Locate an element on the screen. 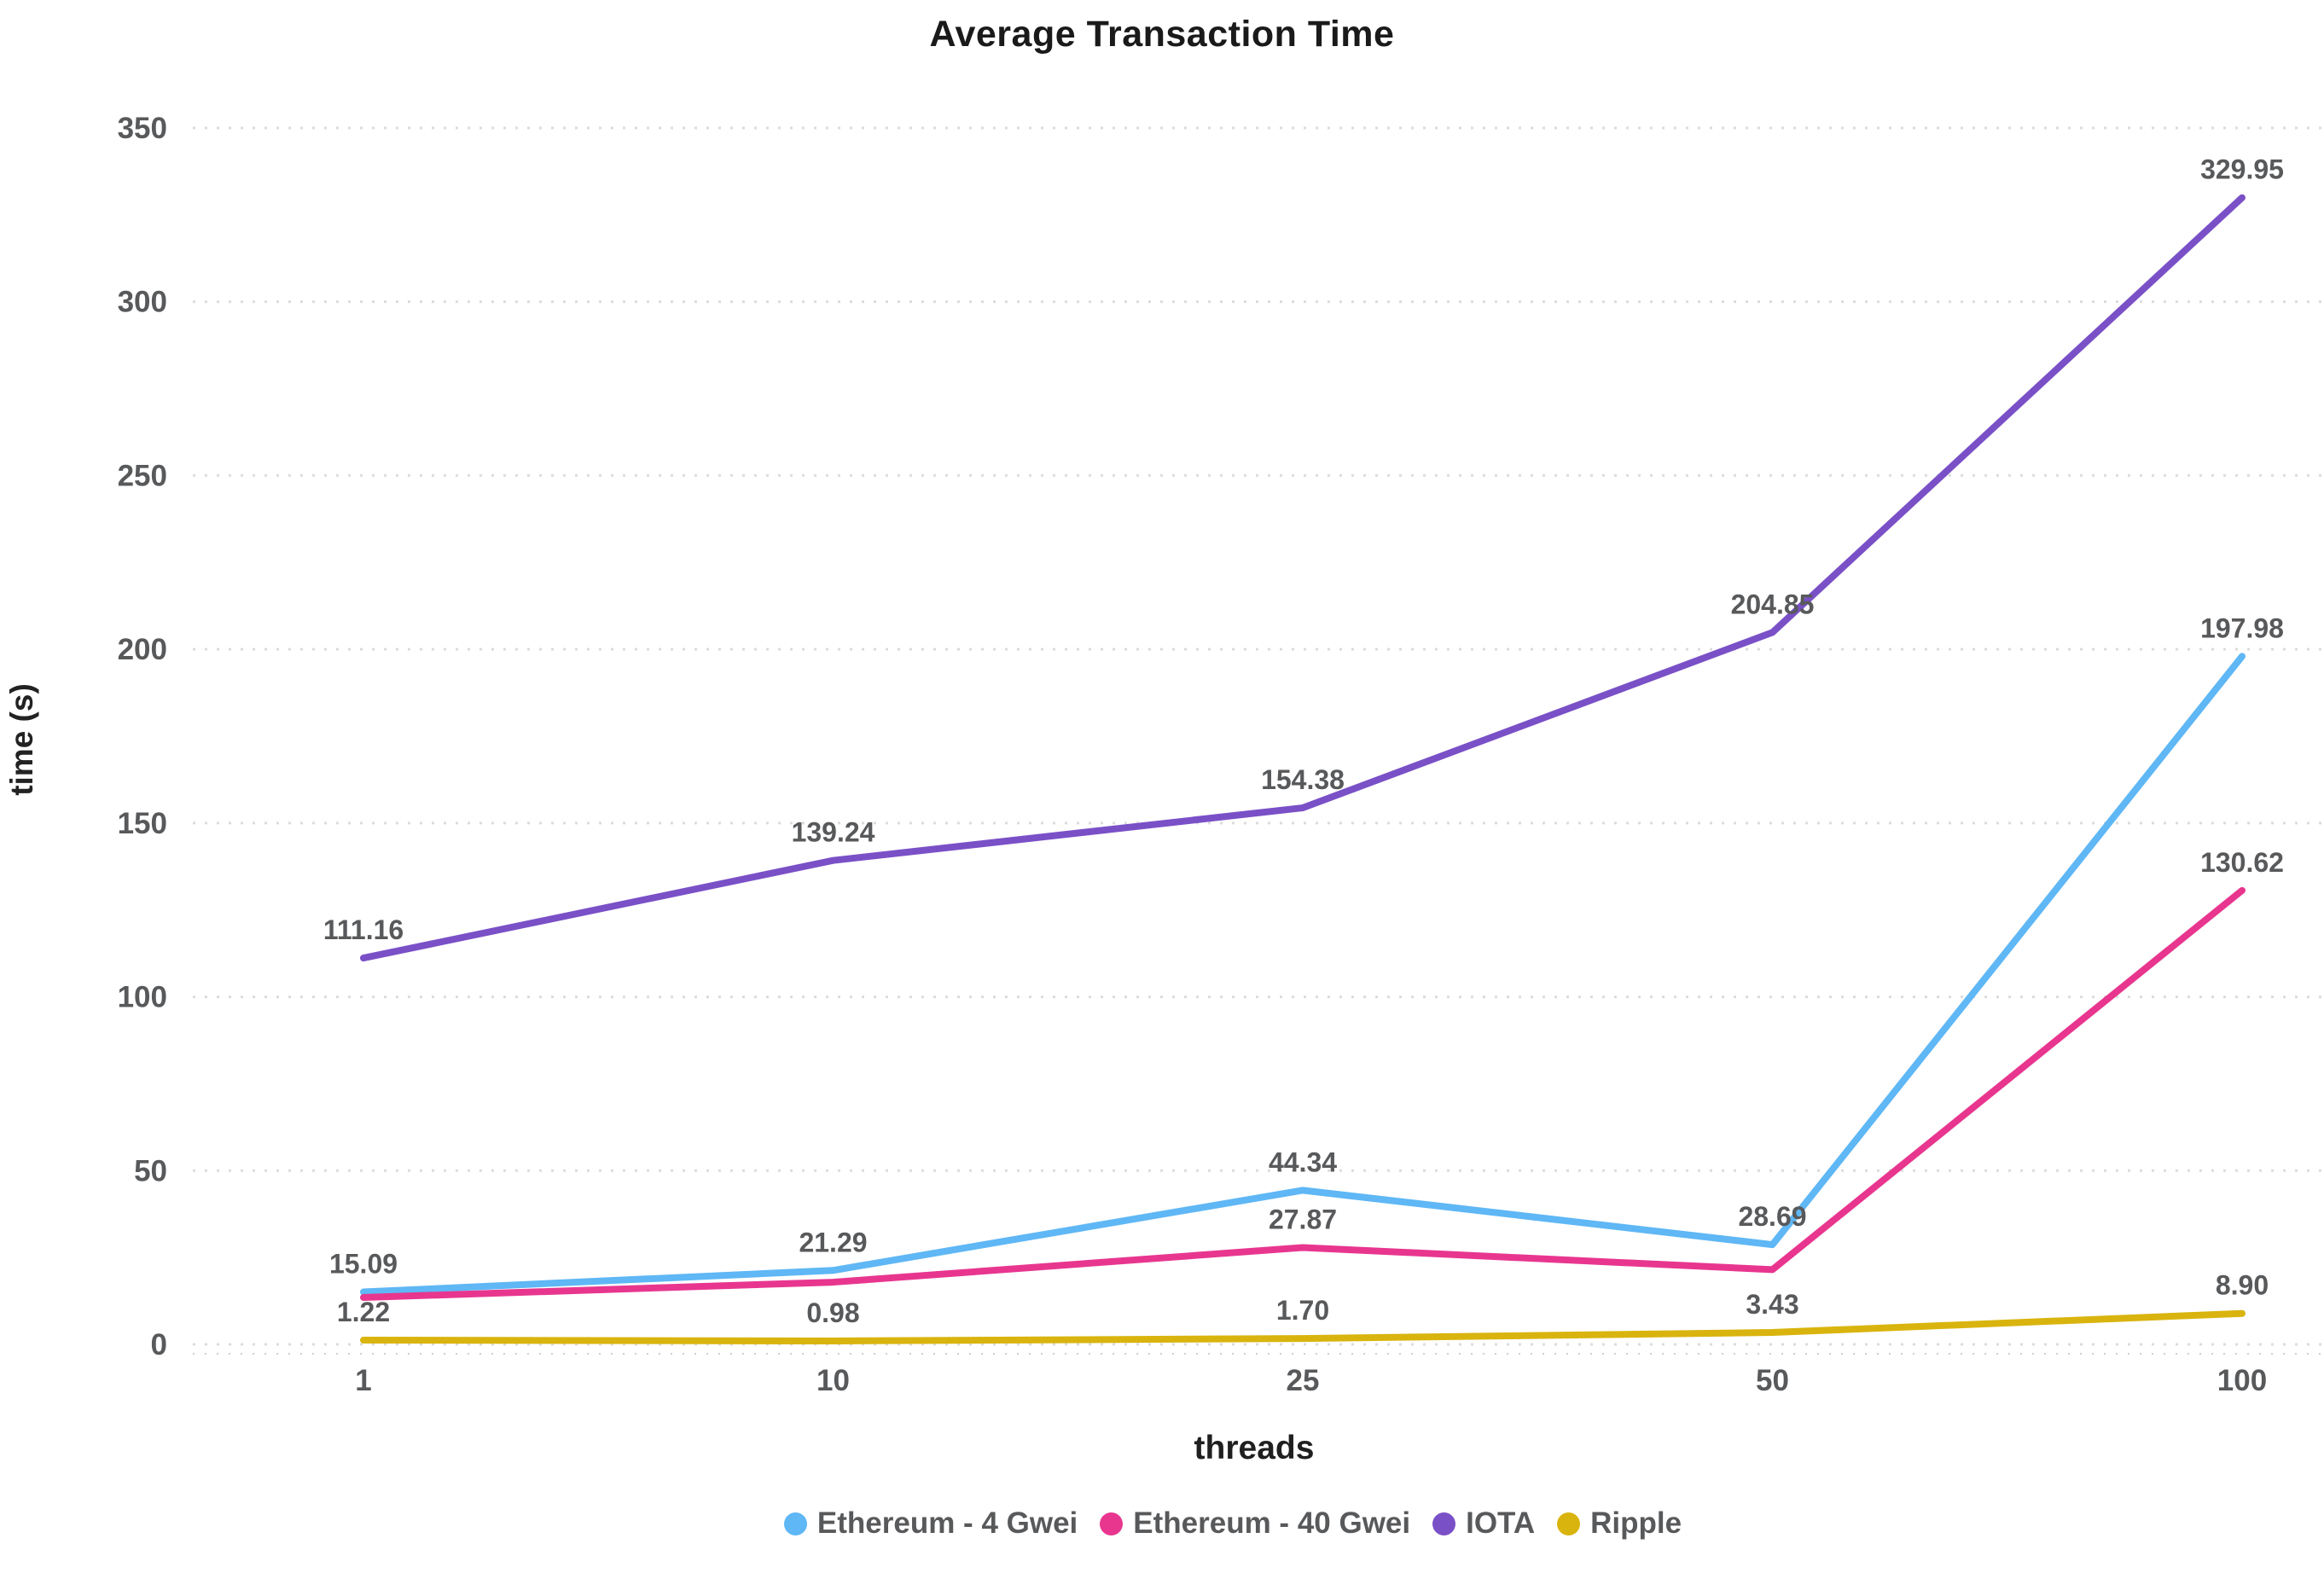 This screenshot has height=1573, width=2324. legend-item-iota: IOTA is located at coordinates (1483, 1523).